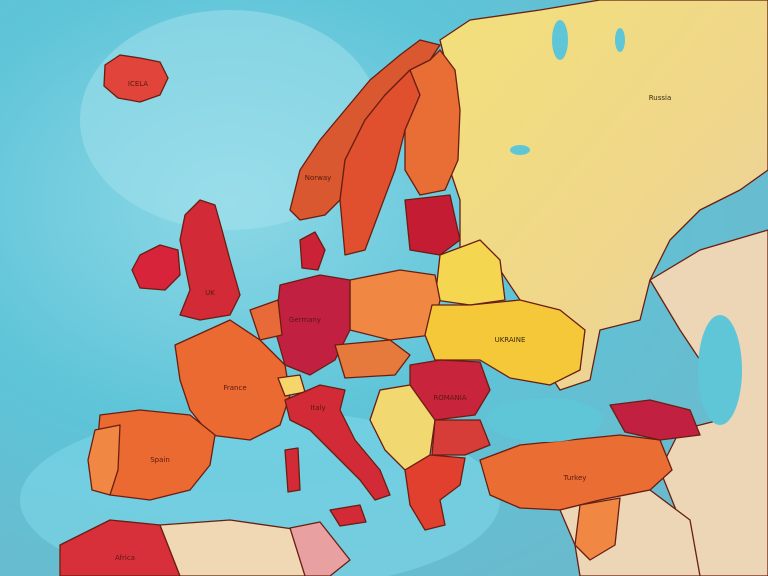 This screenshot has height=576, width=768. What do you see at coordinates (545, 420) in the screenshot?
I see `black-sea` at bounding box center [545, 420].